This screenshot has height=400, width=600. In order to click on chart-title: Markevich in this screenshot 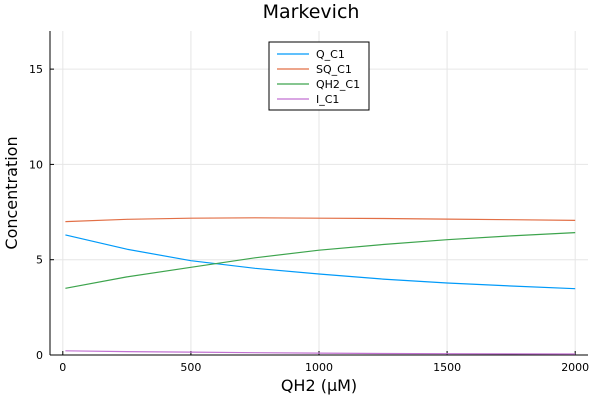, I will do `click(311, 12)`.